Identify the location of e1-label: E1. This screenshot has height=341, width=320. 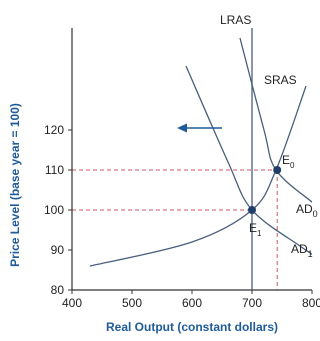
(255, 229).